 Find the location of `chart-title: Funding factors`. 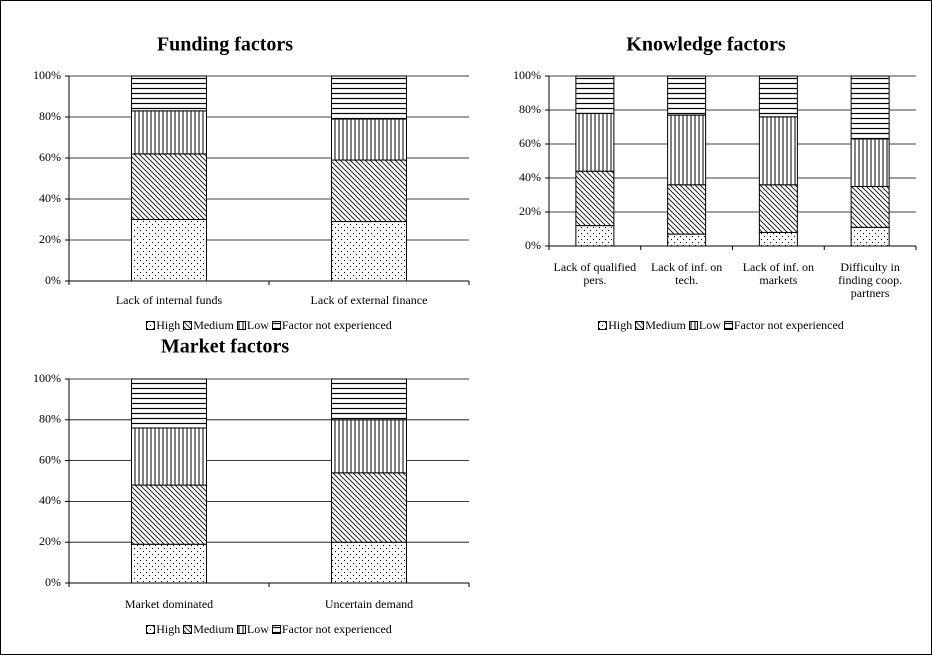

chart-title: Funding factors is located at coordinates (225, 45).